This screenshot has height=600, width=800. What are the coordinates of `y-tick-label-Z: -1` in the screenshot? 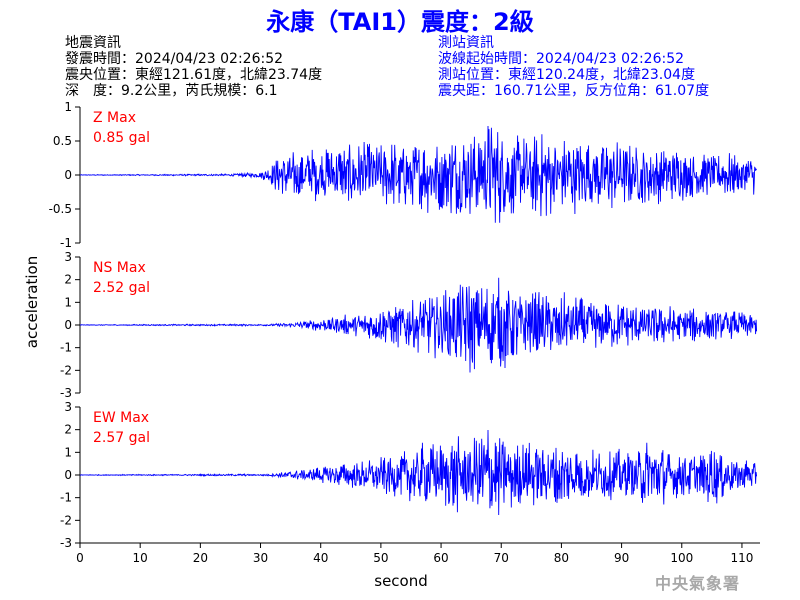 It's located at (66, 243).